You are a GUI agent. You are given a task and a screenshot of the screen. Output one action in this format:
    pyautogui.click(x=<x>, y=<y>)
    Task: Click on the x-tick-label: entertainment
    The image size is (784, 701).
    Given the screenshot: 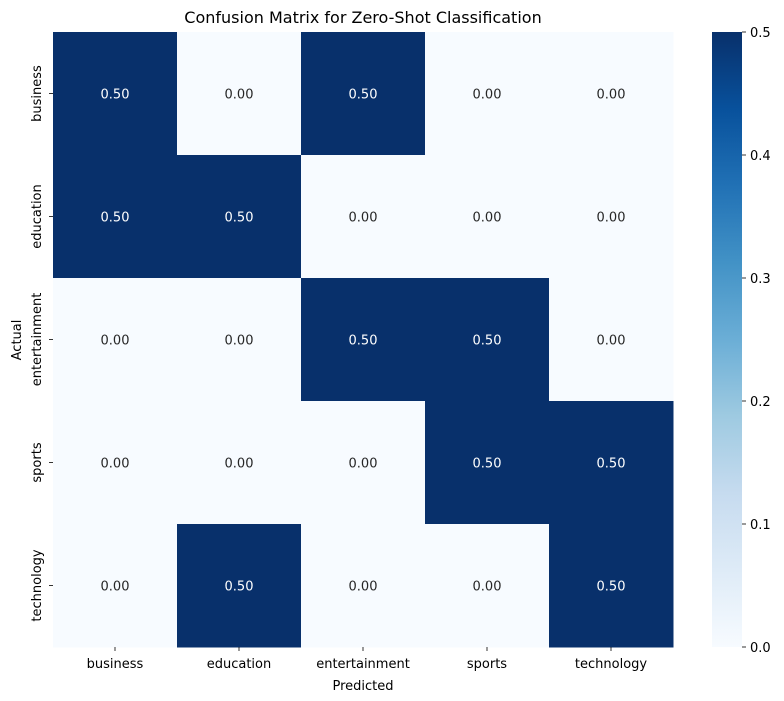 What is the action you would take?
    pyautogui.click(x=363, y=664)
    